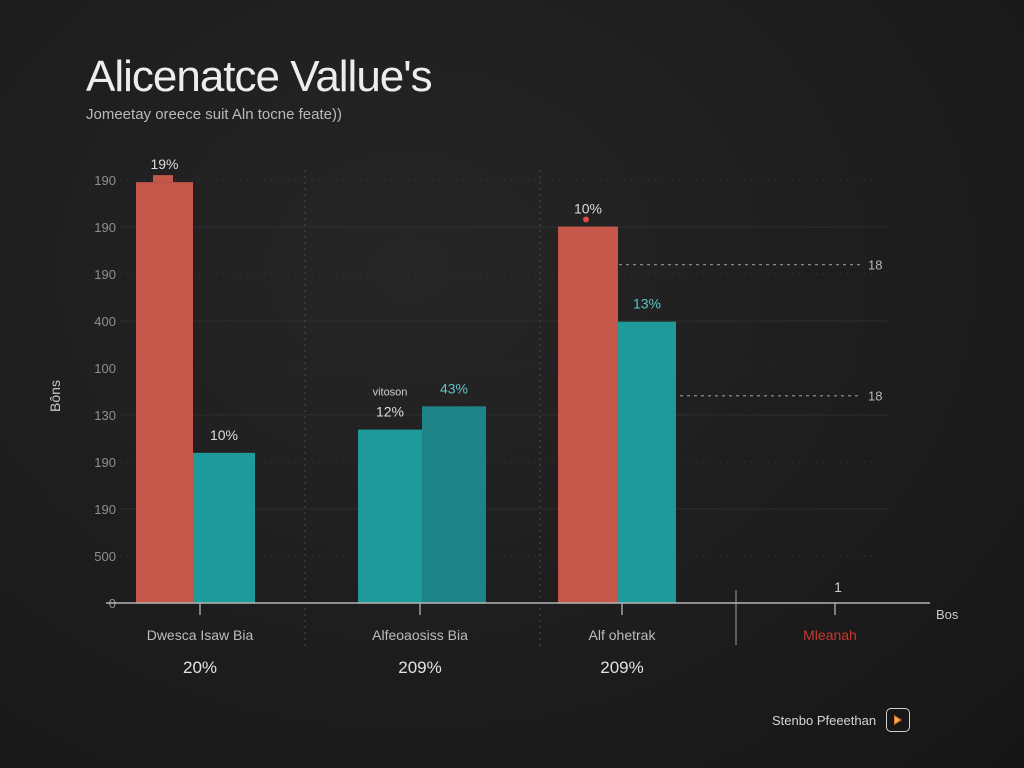  What do you see at coordinates (390, 393) in the screenshot?
I see `bar-caption: vitoson` at bounding box center [390, 393].